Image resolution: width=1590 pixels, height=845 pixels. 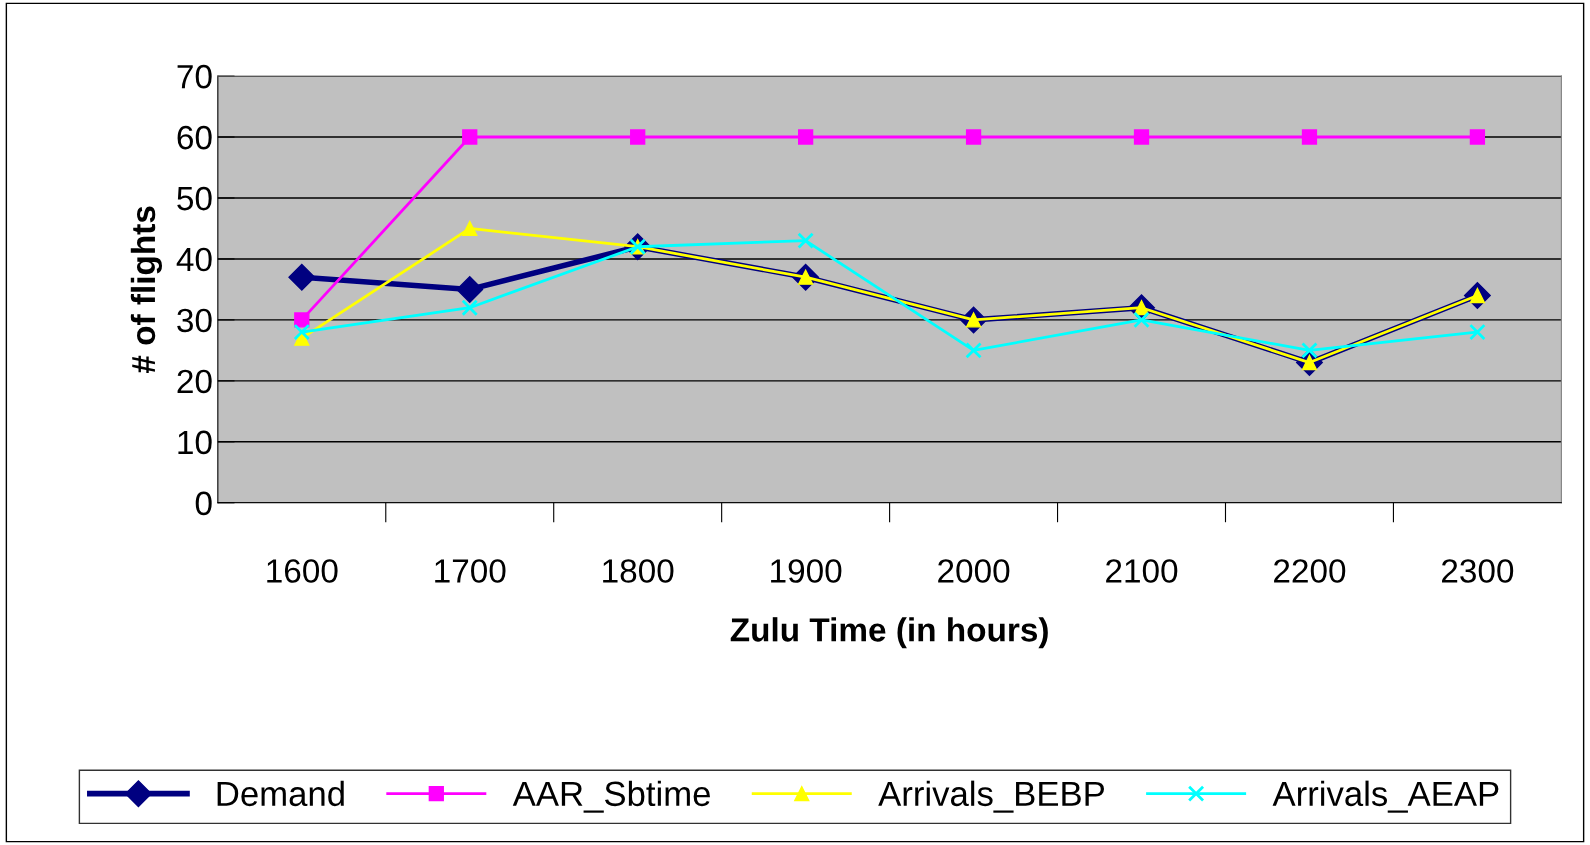 I want to click on x-tick-label: 2000, so click(x=974, y=571).